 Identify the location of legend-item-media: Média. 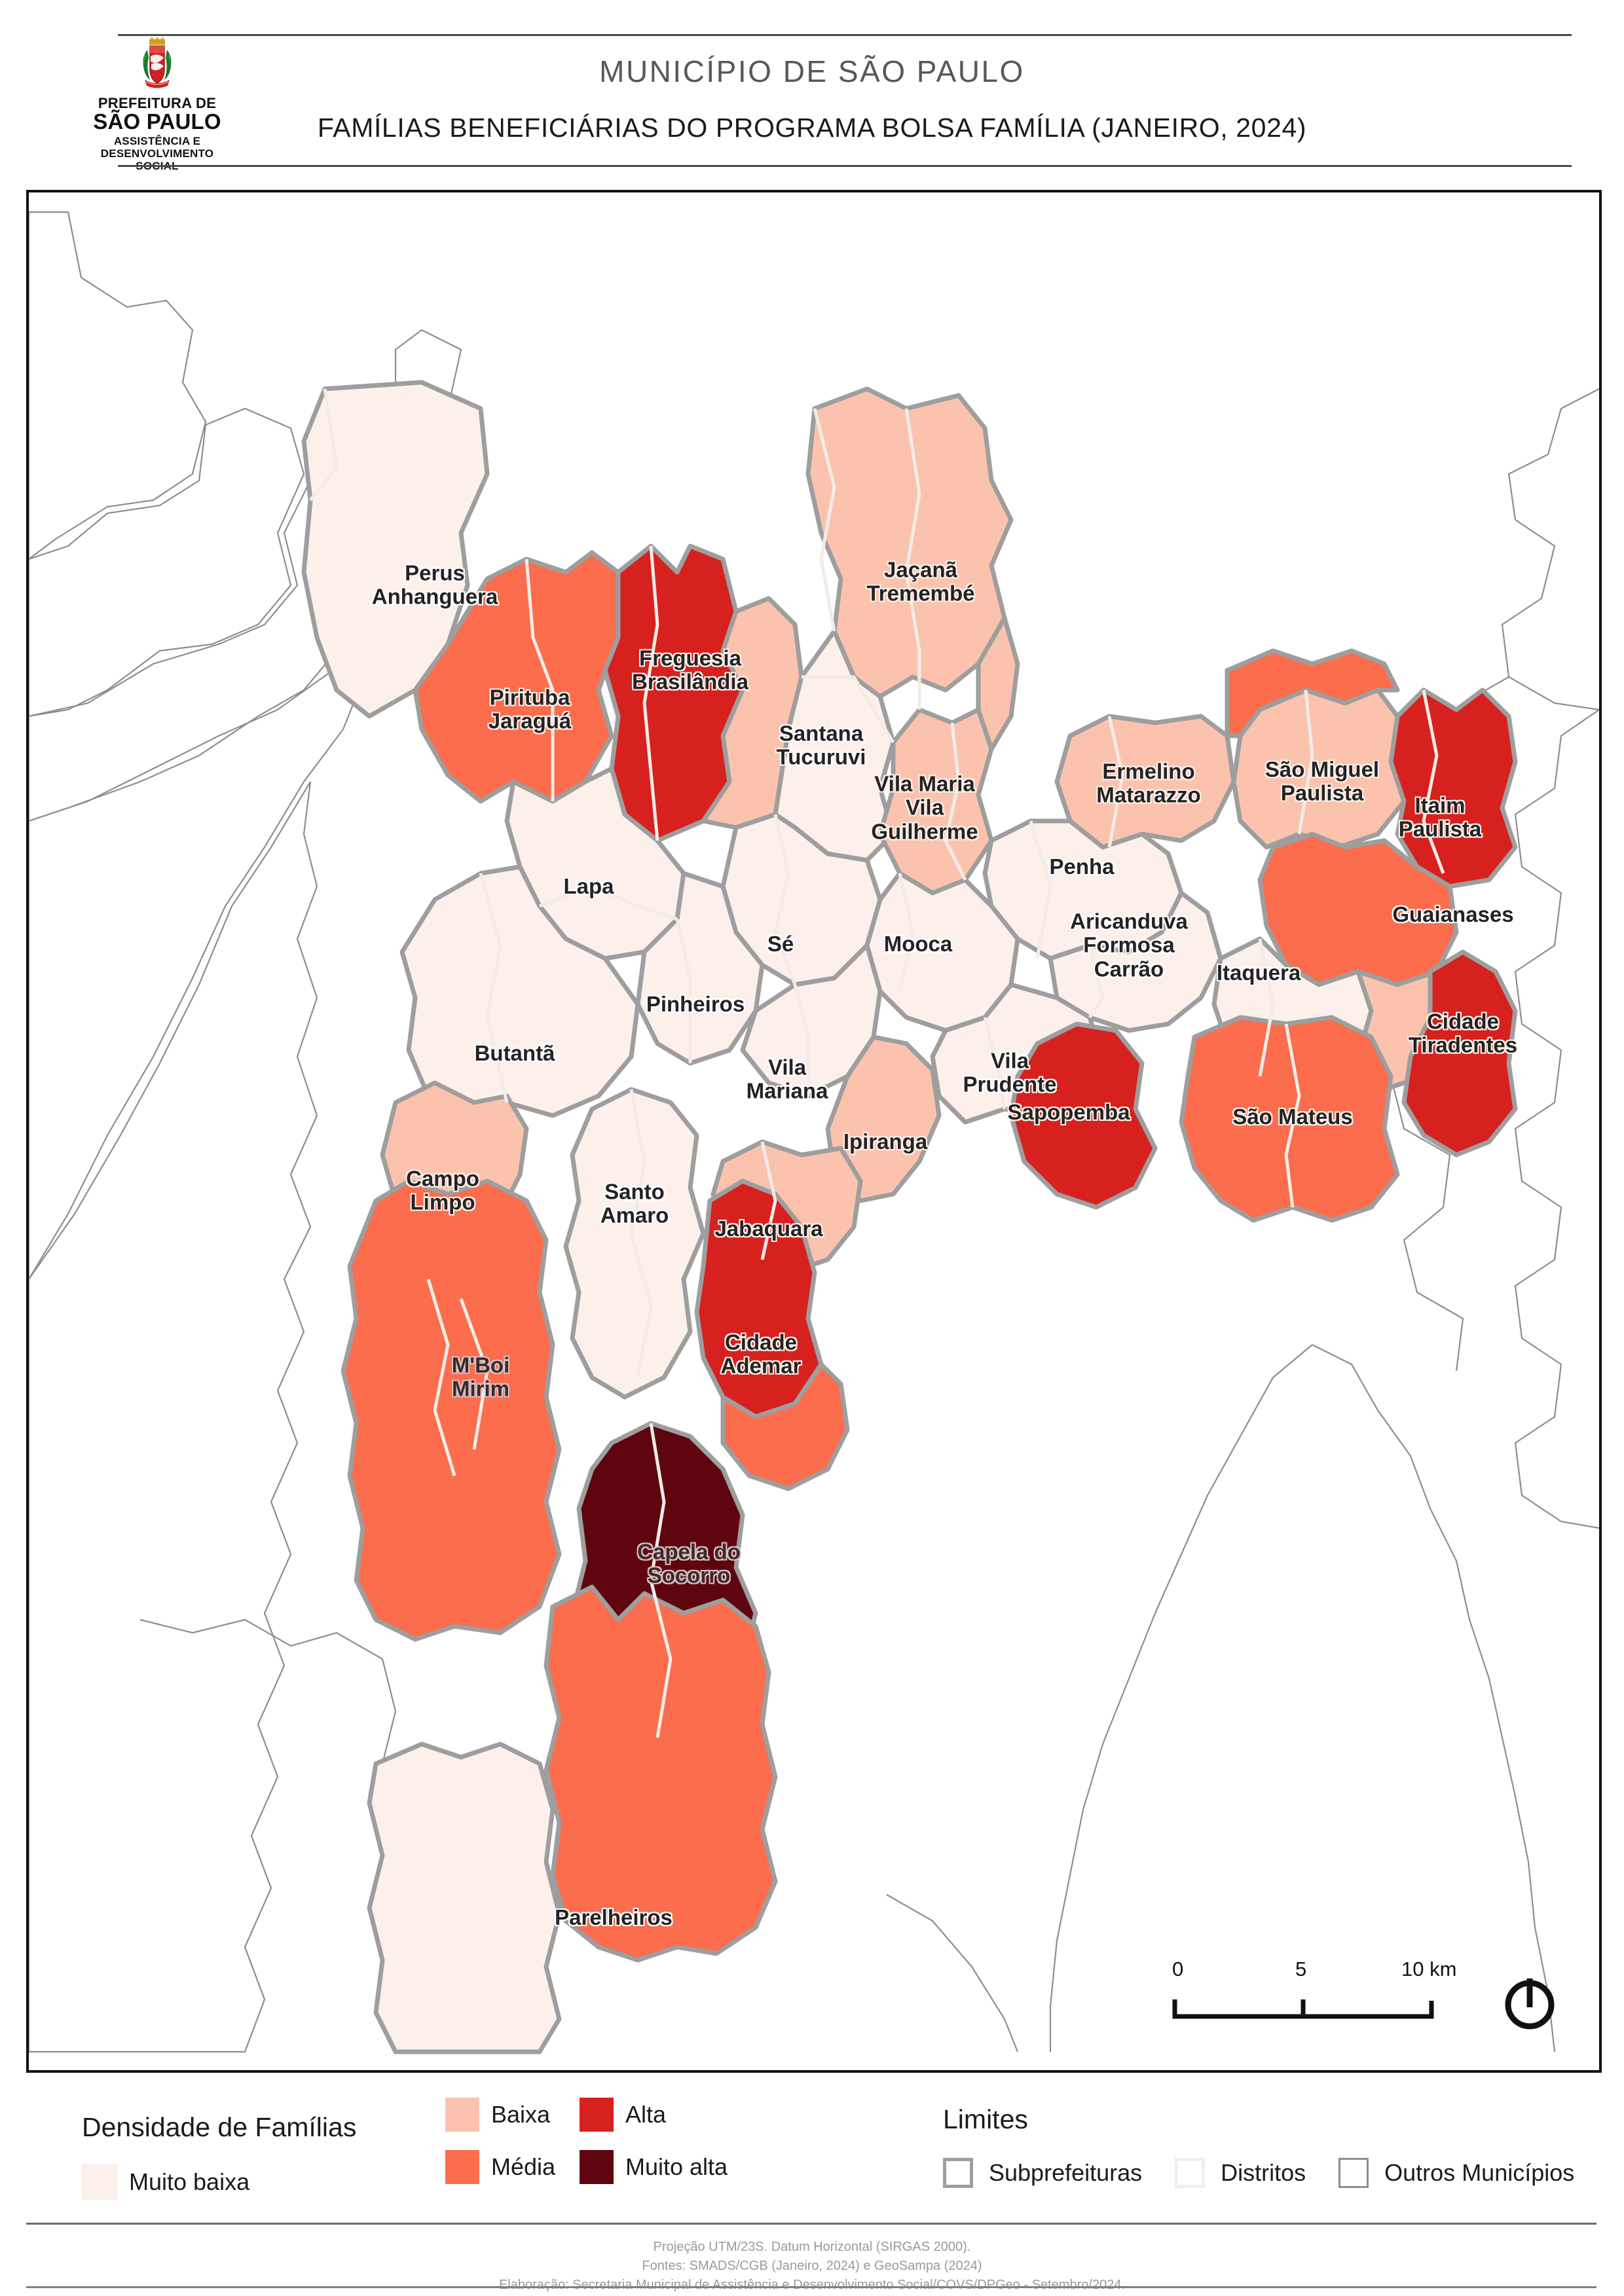
(500, 2167).